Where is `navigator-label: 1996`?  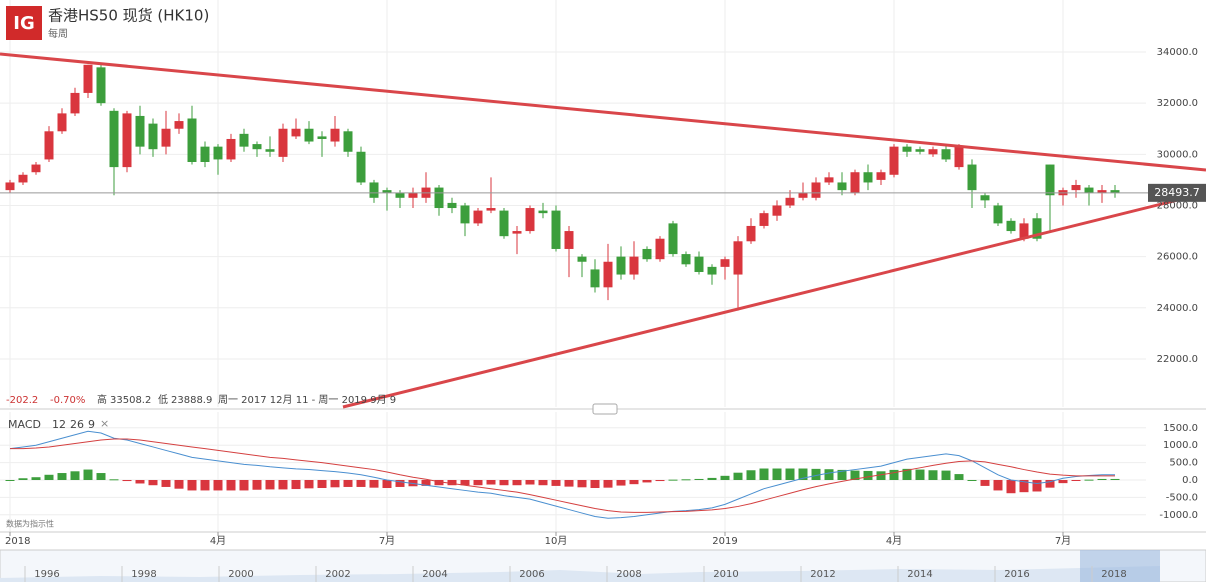
navigator-label: 1996 is located at coordinates (46, 574).